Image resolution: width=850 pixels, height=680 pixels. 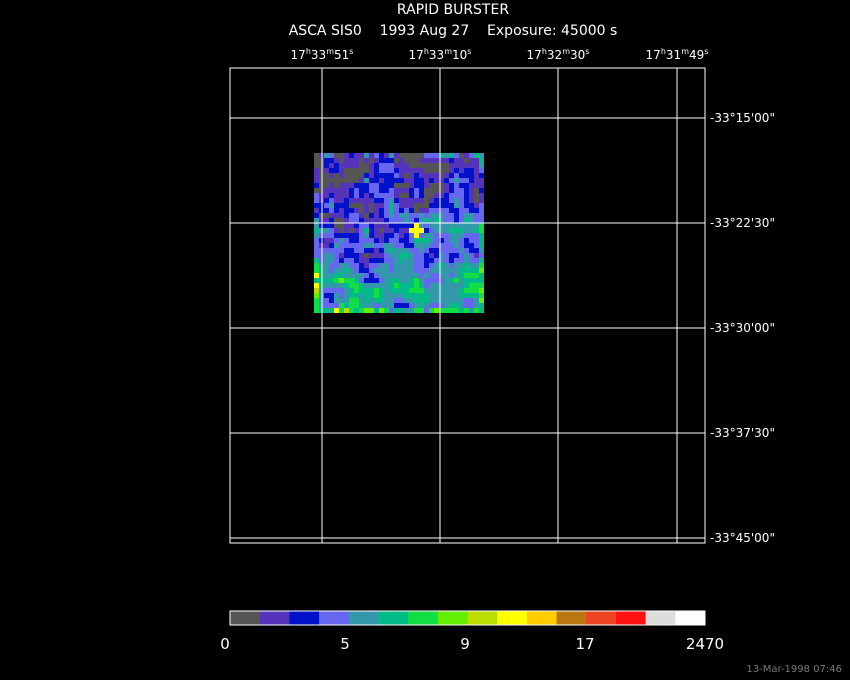 I want to click on colorbar-label: 9, so click(x=465, y=644).